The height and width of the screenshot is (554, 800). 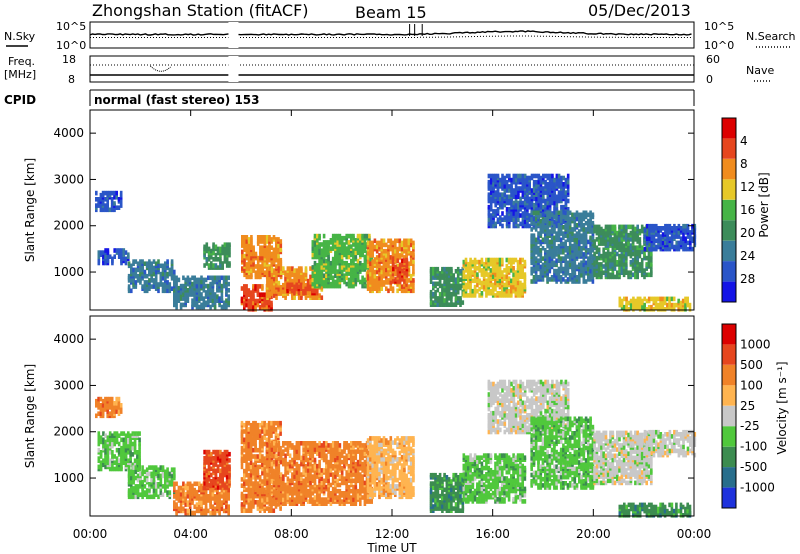 I want to click on noise-right-tick-bottom: 10^0, so click(x=719, y=45).